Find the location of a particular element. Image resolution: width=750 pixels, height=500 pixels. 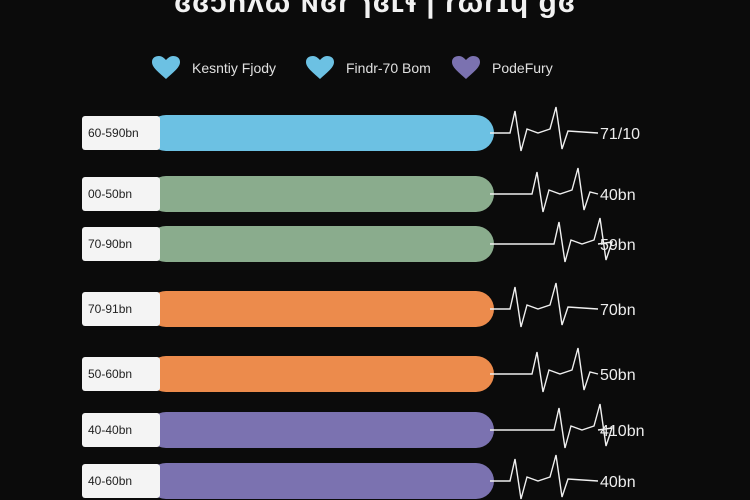

legend-item: Kesntiy Fjody is located at coordinates (214, 68).